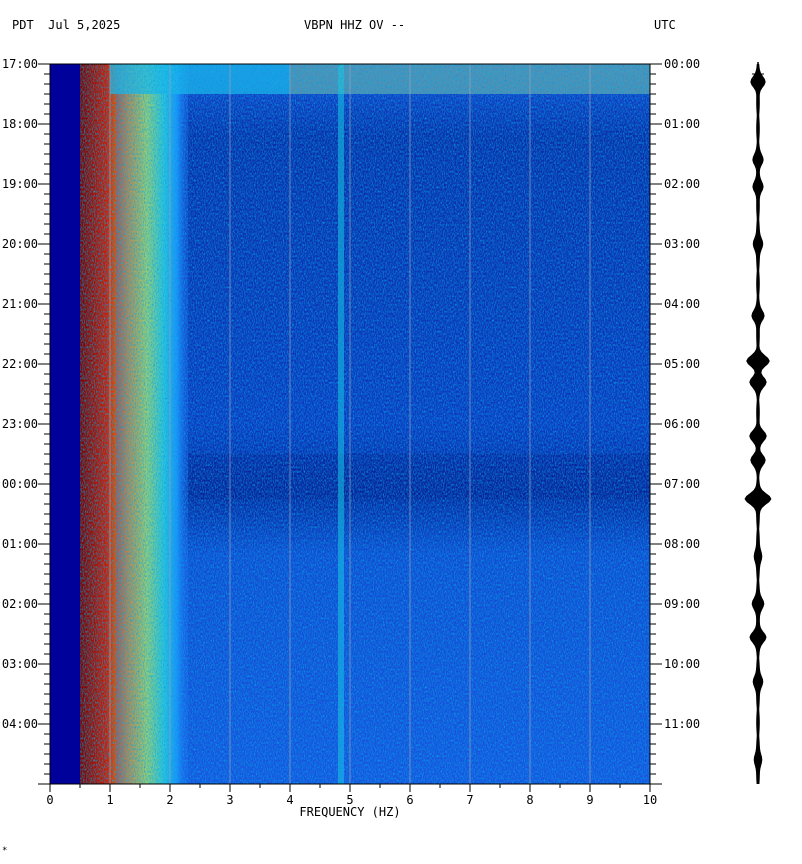 The width and height of the screenshot is (802, 864). Describe the element at coordinates (682, 424) in the screenshot. I see `y-tick-label-right-6: 06:00` at that location.